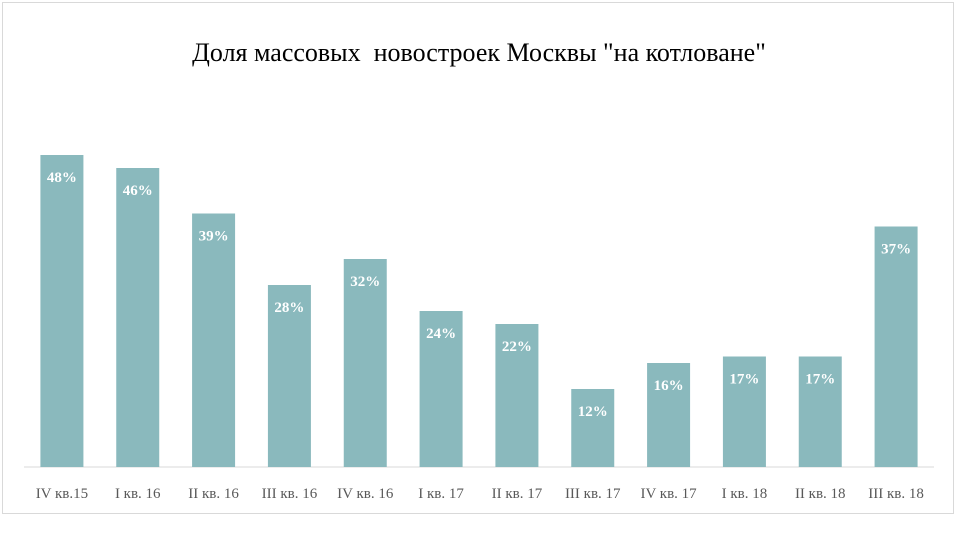 This screenshot has width=958, height=552. Describe the element at coordinates (820, 494) in the screenshot. I see `x-tick-label: II кв. 18` at that location.